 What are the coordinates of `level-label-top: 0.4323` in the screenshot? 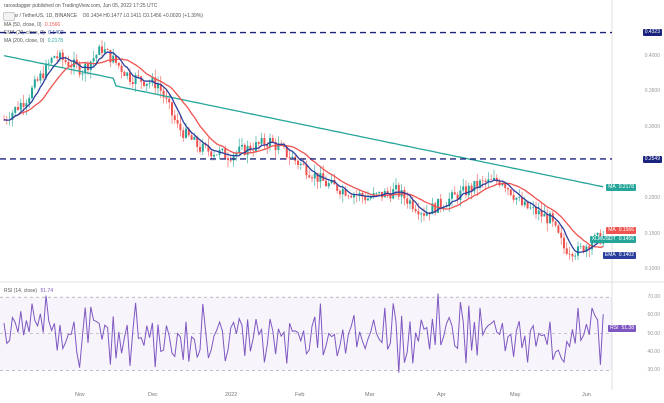 It's located at (652, 32).